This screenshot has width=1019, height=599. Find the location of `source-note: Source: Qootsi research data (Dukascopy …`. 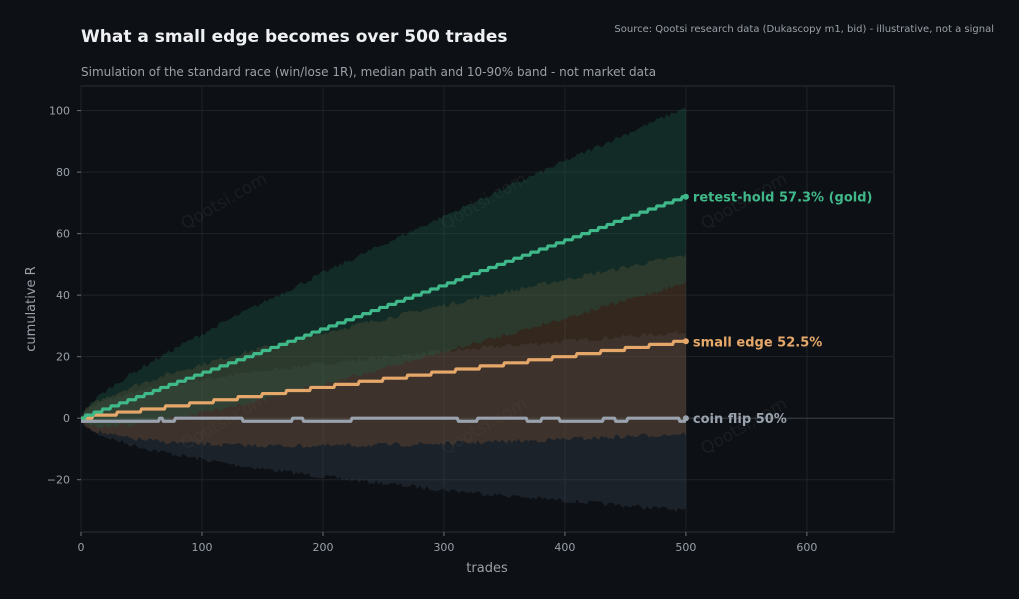

source-note: Source: Qootsi research data (Dukascopy … is located at coordinates (804, 29).